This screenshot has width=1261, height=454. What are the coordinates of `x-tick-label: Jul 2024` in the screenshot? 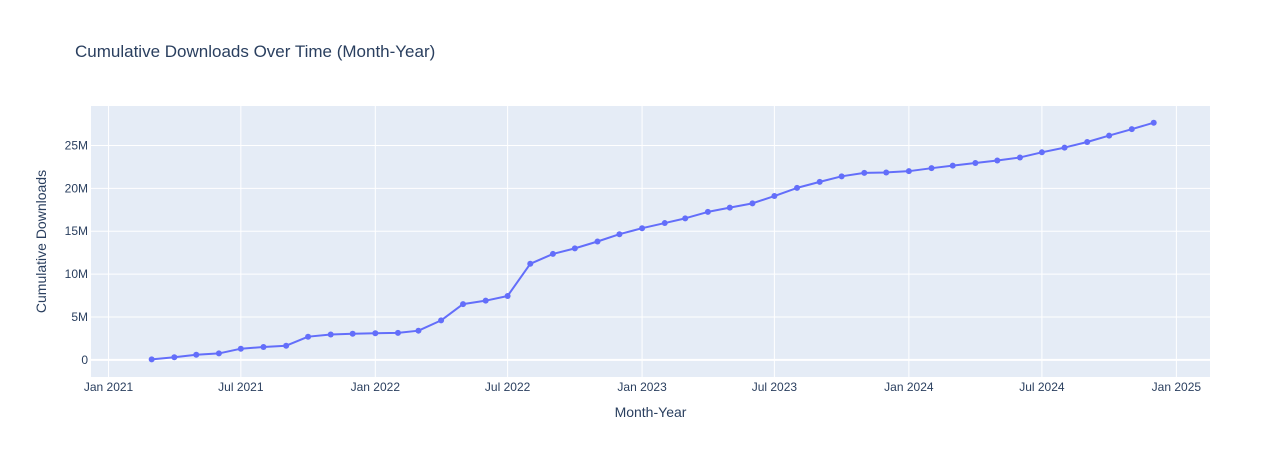 It's located at (1042, 387).